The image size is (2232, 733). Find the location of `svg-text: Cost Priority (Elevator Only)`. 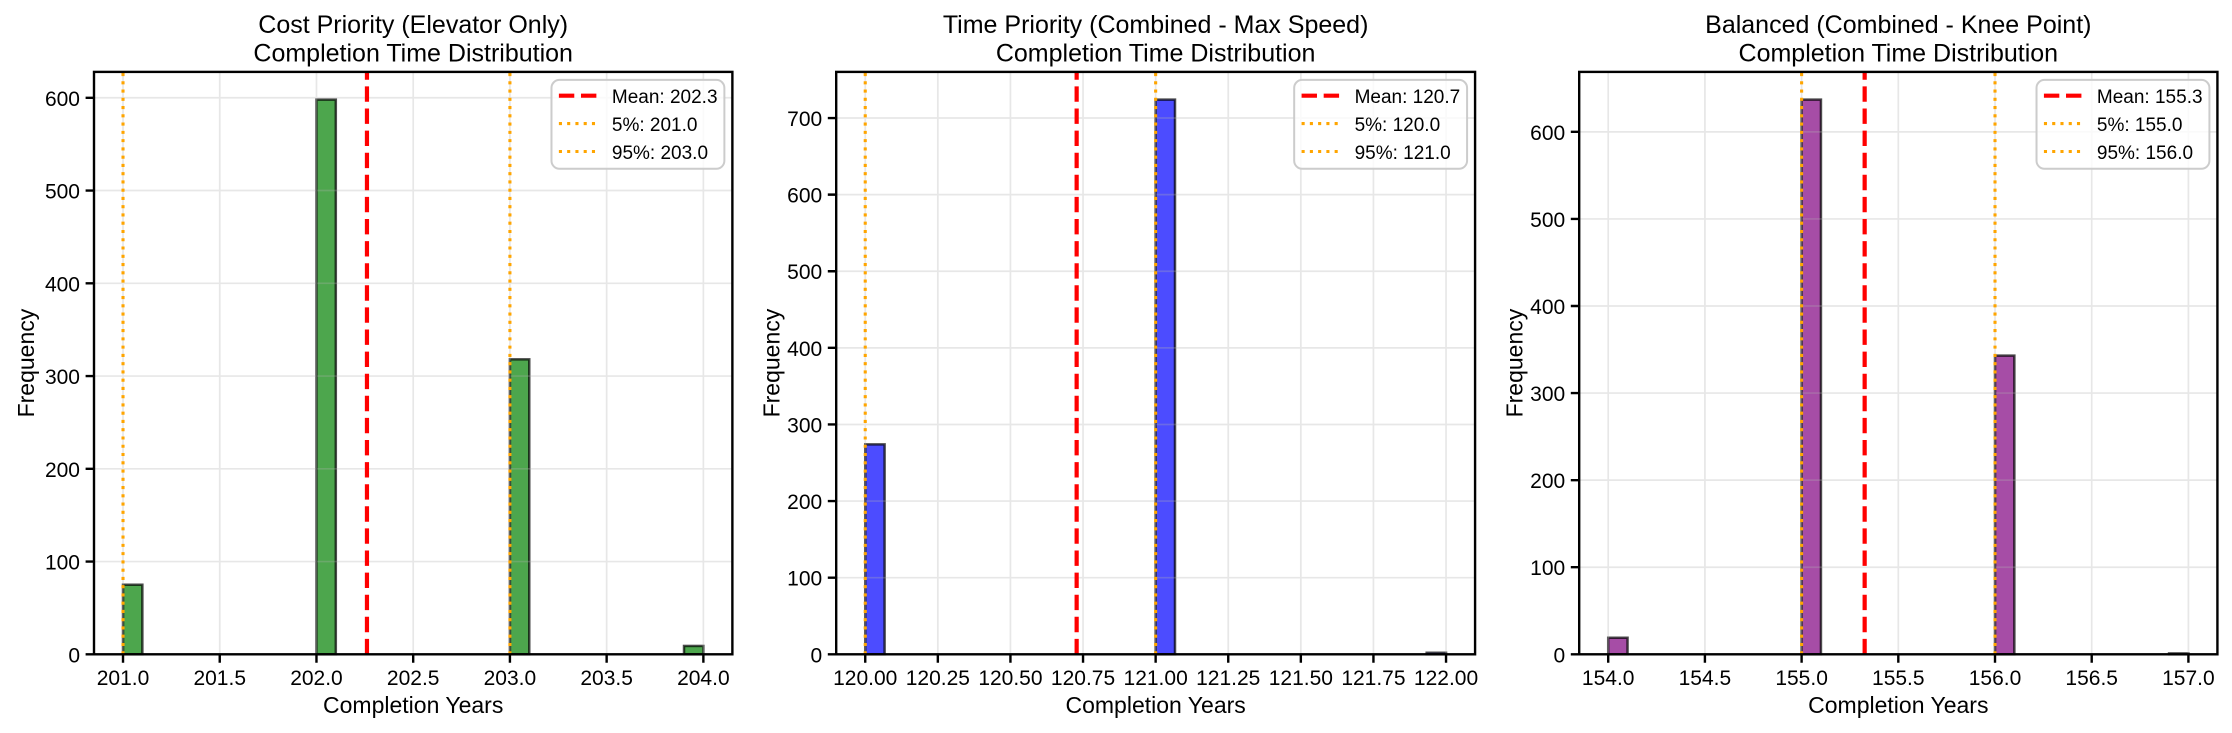

svg-text: Cost Priority (Elevator Only) is located at coordinates (413, 25).